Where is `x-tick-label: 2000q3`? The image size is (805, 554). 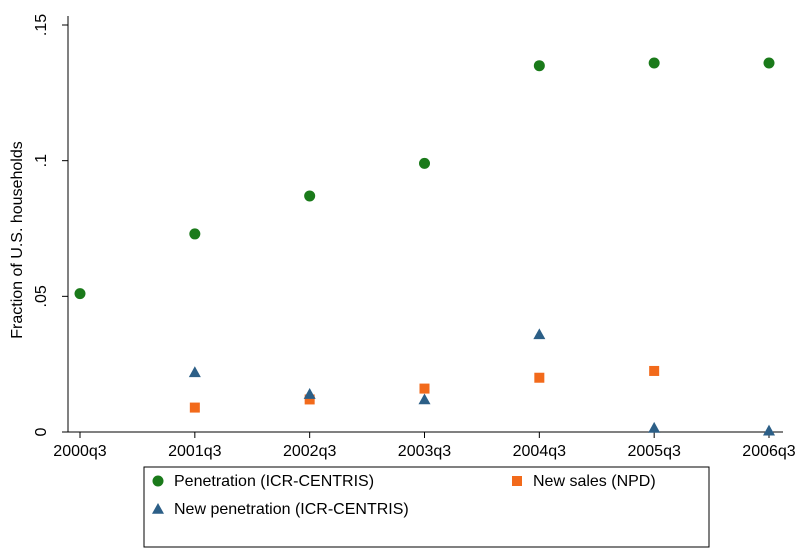 x-tick-label: 2000q3 is located at coordinates (79, 451).